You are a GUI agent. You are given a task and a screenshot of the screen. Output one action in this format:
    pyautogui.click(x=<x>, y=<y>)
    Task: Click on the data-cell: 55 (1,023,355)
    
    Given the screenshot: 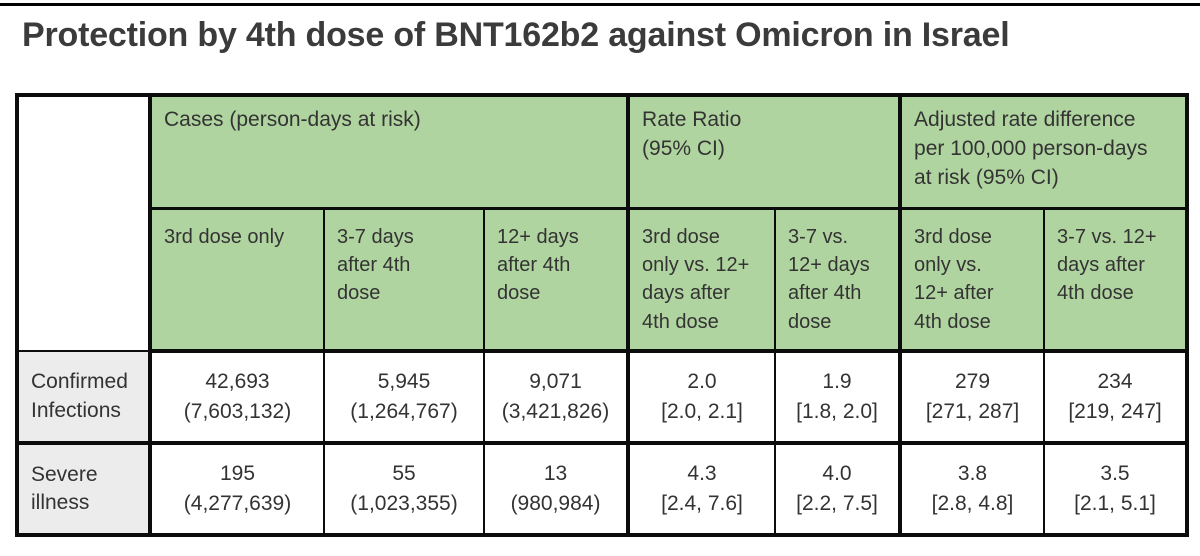 What is the action you would take?
    pyautogui.click(x=404, y=489)
    